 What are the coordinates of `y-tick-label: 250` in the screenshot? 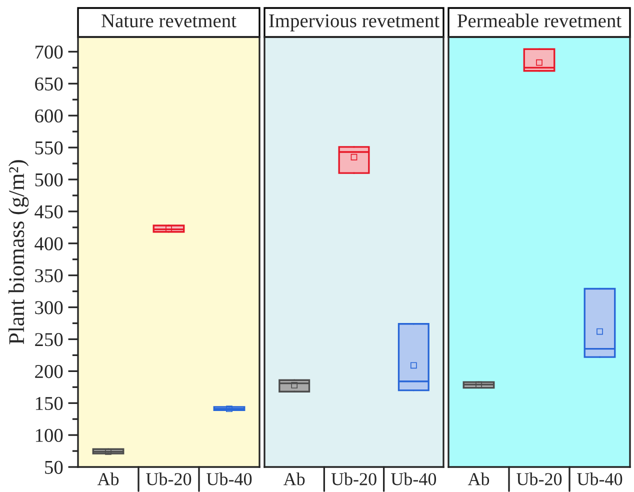 It's located at (49, 339).